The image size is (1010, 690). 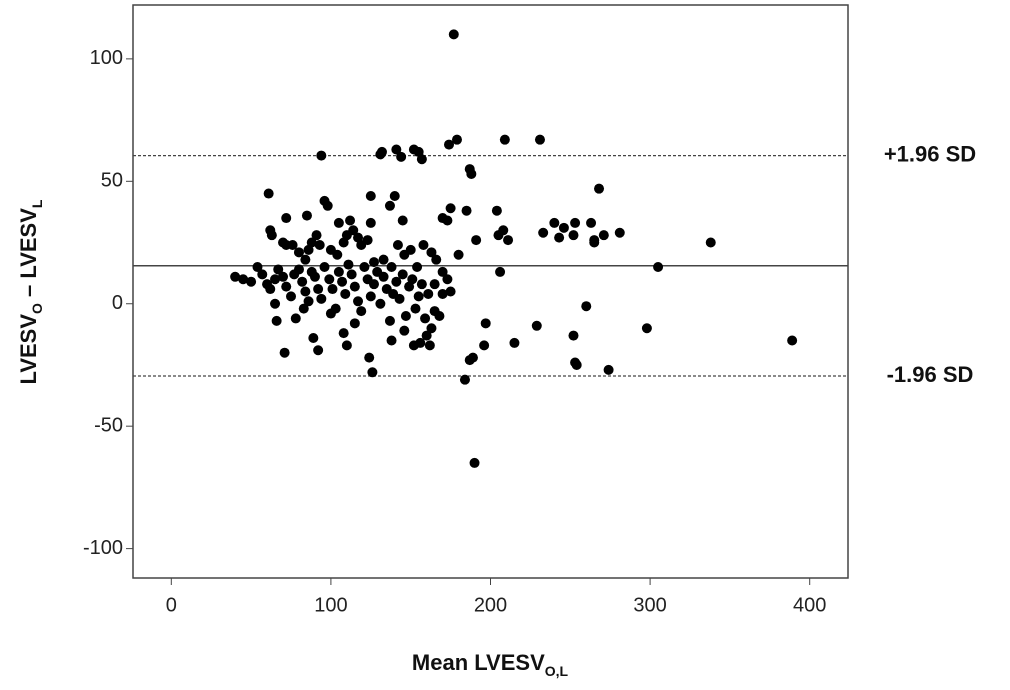 What do you see at coordinates (809, 605) in the screenshot?
I see `x-tick-label: 400` at bounding box center [809, 605].